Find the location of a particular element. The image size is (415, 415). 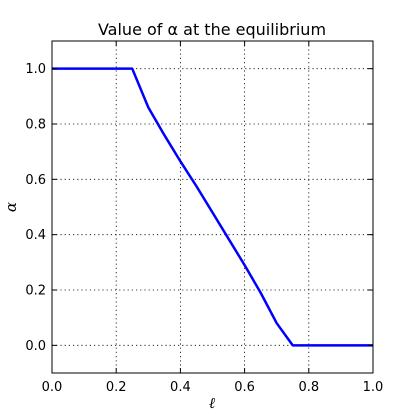

x-tick-label: 0.8 is located at coordinates (308, 387).